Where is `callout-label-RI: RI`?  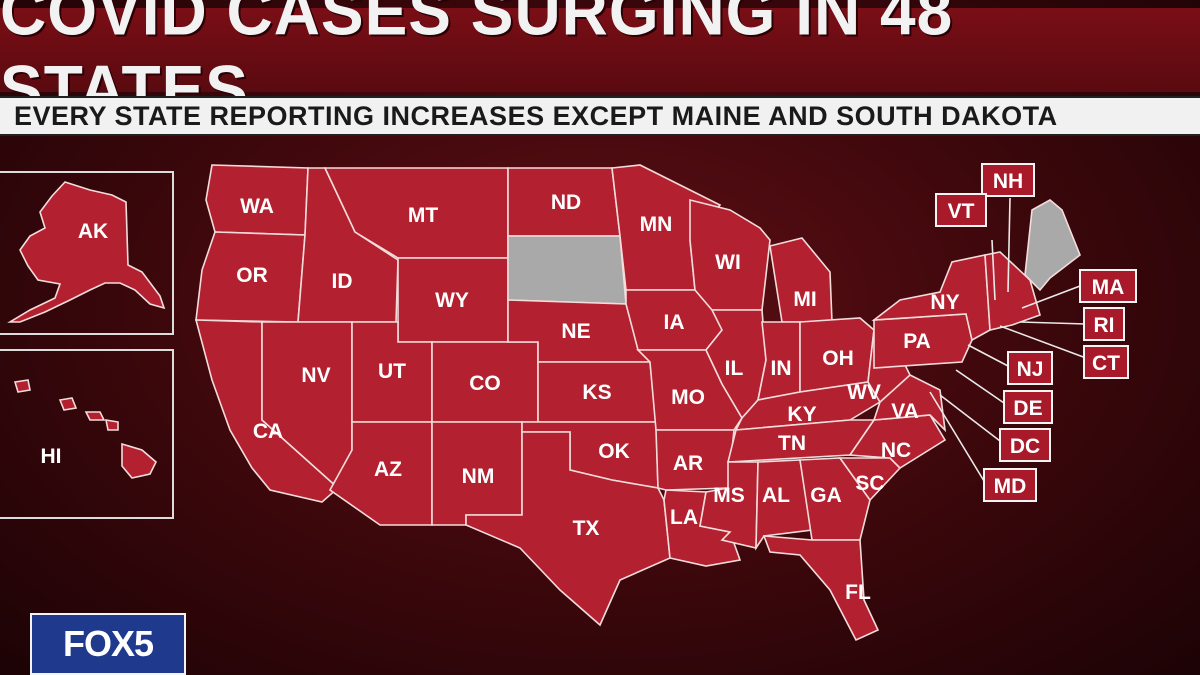
callout-label-RI: RI is located at coordinates (1104, 325).